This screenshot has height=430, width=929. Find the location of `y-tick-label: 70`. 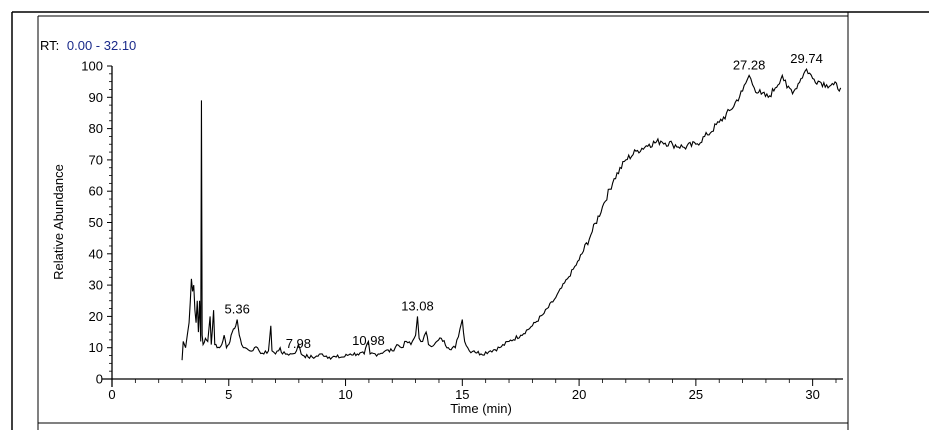

y-tick-label: 70 is located at coordinates (96, 159).